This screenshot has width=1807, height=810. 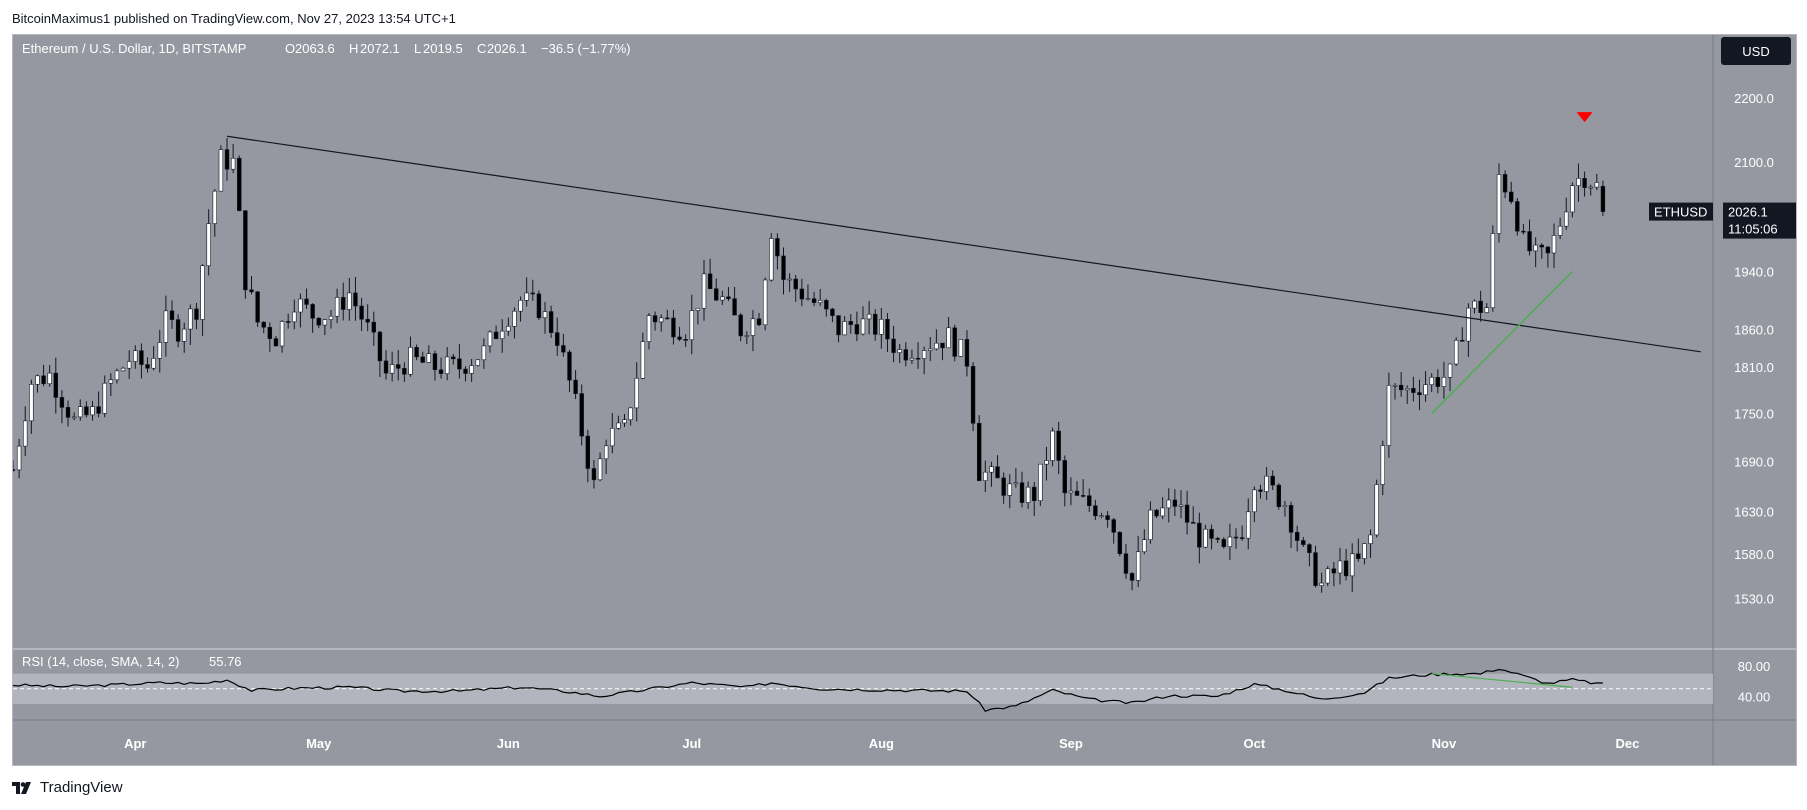 What do you see at coordinates (290, 48) in the screenshot?
I see `open-label: O` at bounding box center [290, 48].